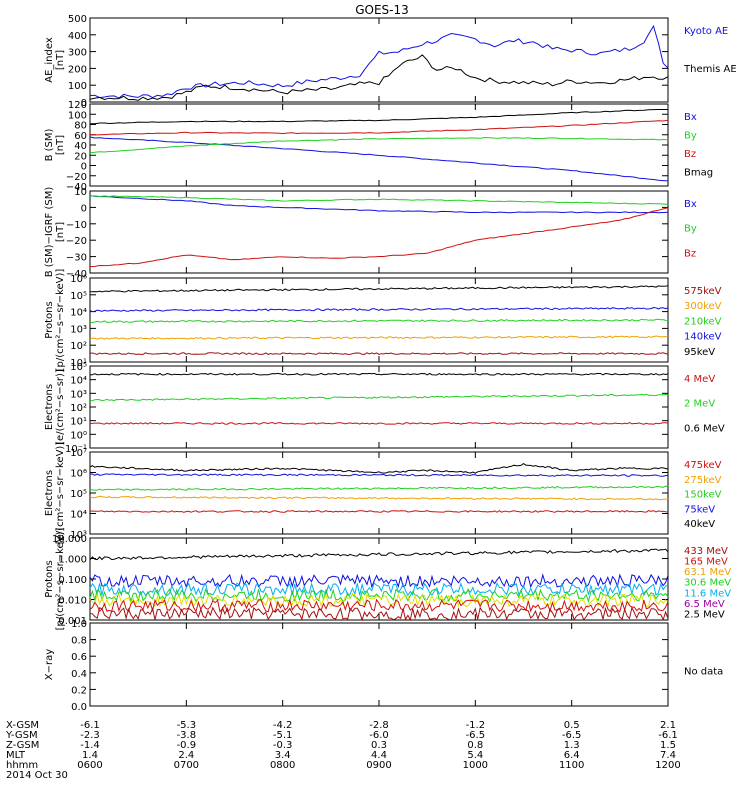 This screenshot has height=800, width=750. I want to click on panel-8: 0.0 0.2 0.4 0.6 0.8 1.0 X−ray No data, so click(383, 666).